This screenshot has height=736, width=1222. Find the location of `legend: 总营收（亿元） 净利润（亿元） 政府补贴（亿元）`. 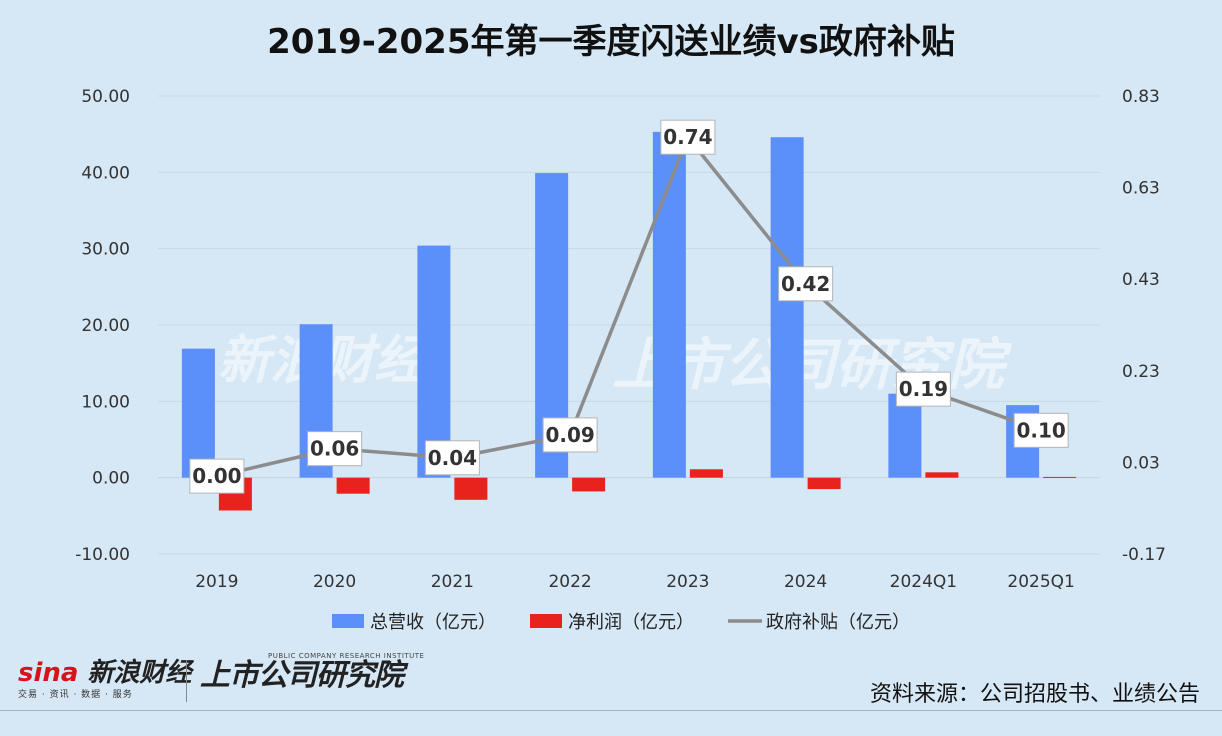

legend: 总营收（亿元） 净利润（亿元） 政府补贴（亿元） is located at coordinates (621, 622).